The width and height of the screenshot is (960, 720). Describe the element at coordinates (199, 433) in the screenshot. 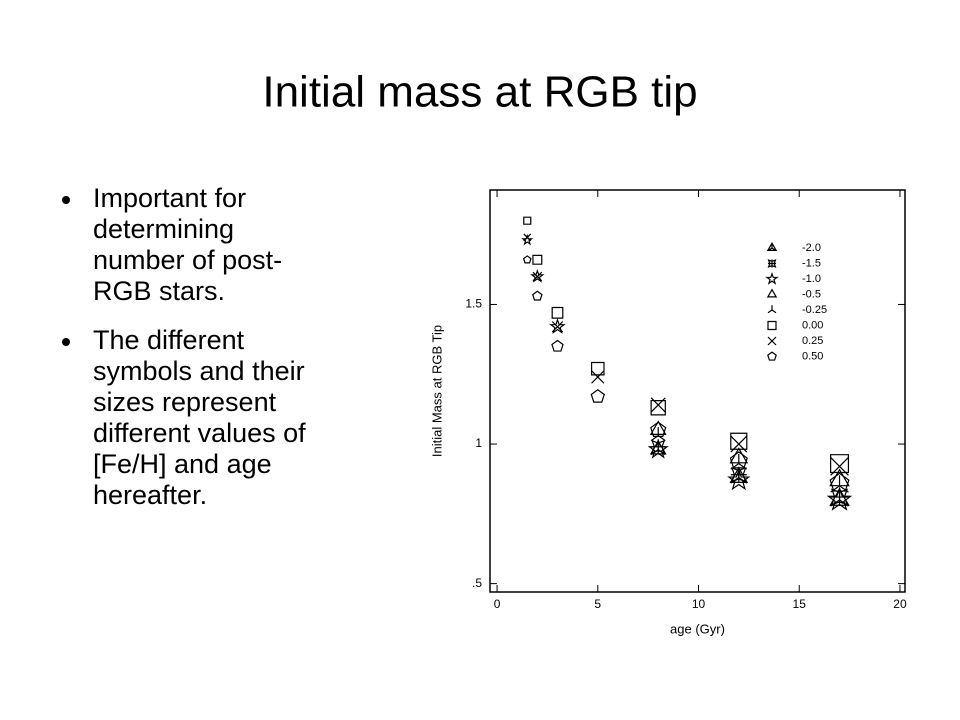

I see `bullet-line: different values of` at that location.